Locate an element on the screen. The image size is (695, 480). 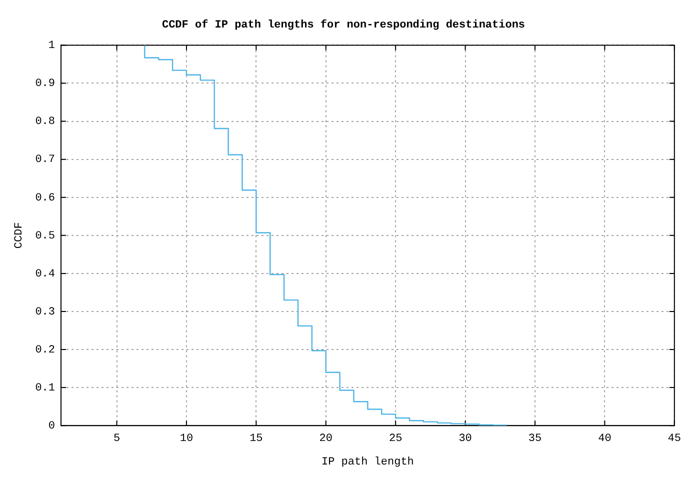
y-tick-label: 0.8 is located at coordinates (45, 122).